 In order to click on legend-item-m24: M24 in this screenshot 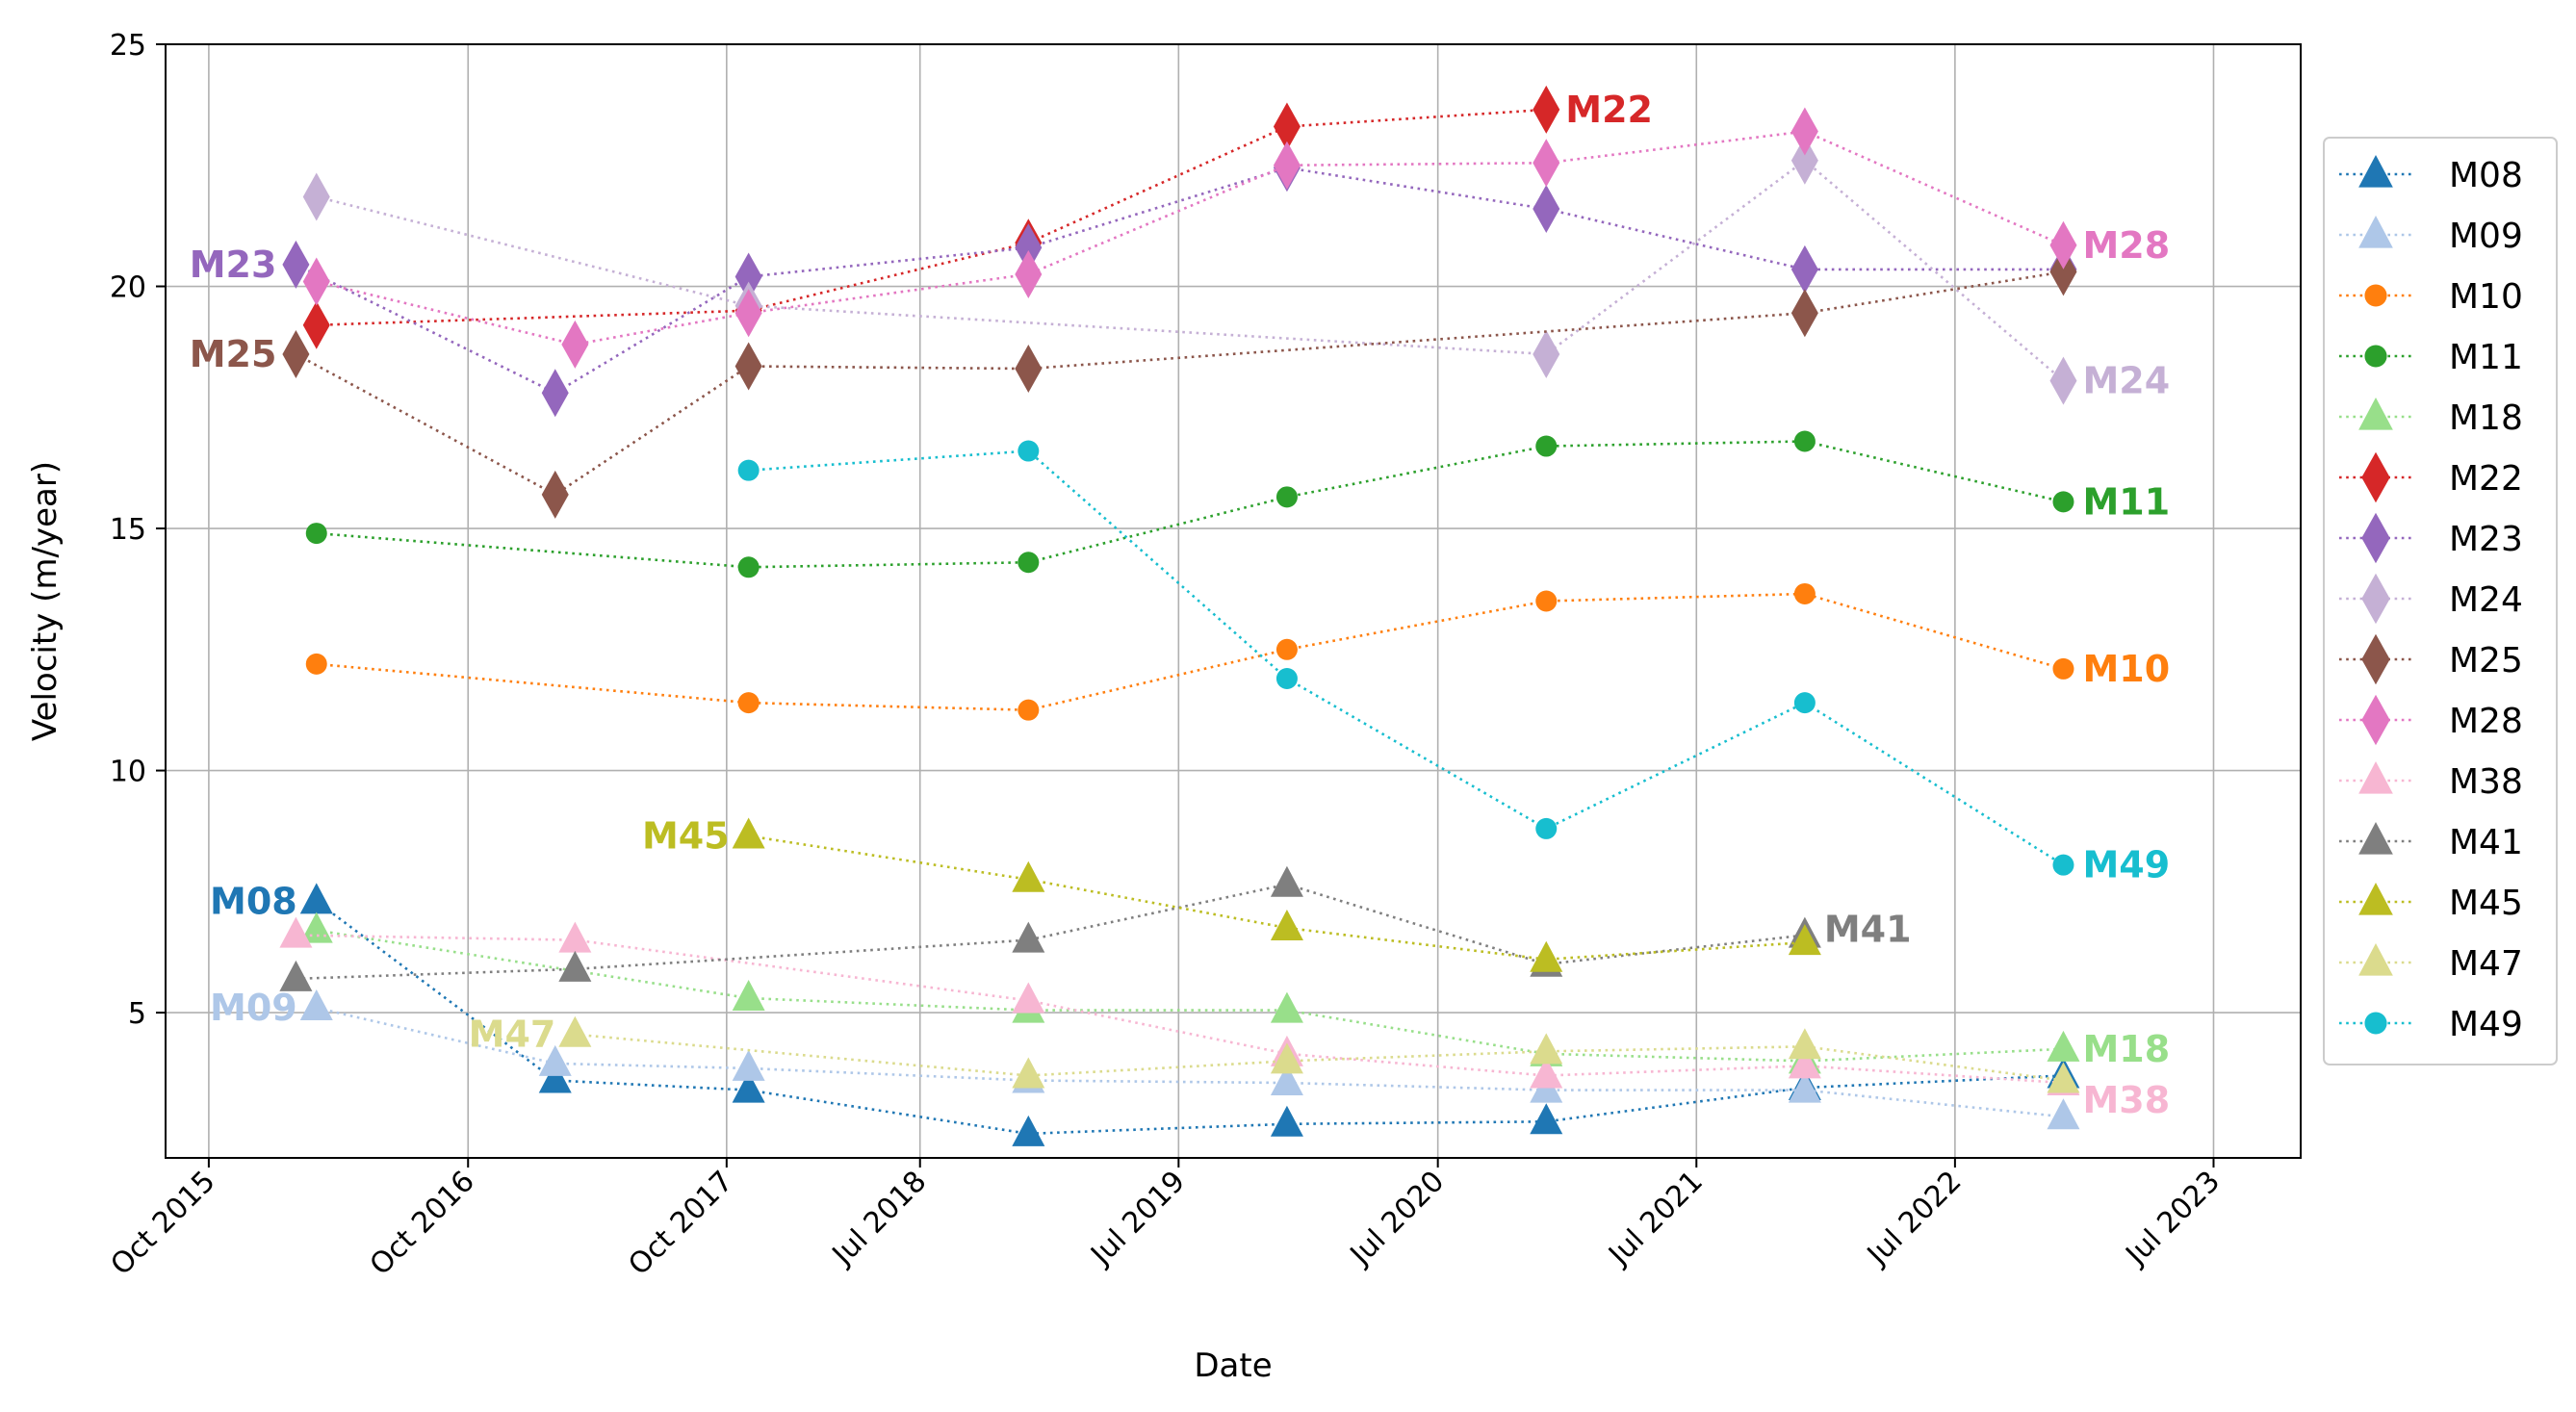, I will do `click(2431, 599)`.